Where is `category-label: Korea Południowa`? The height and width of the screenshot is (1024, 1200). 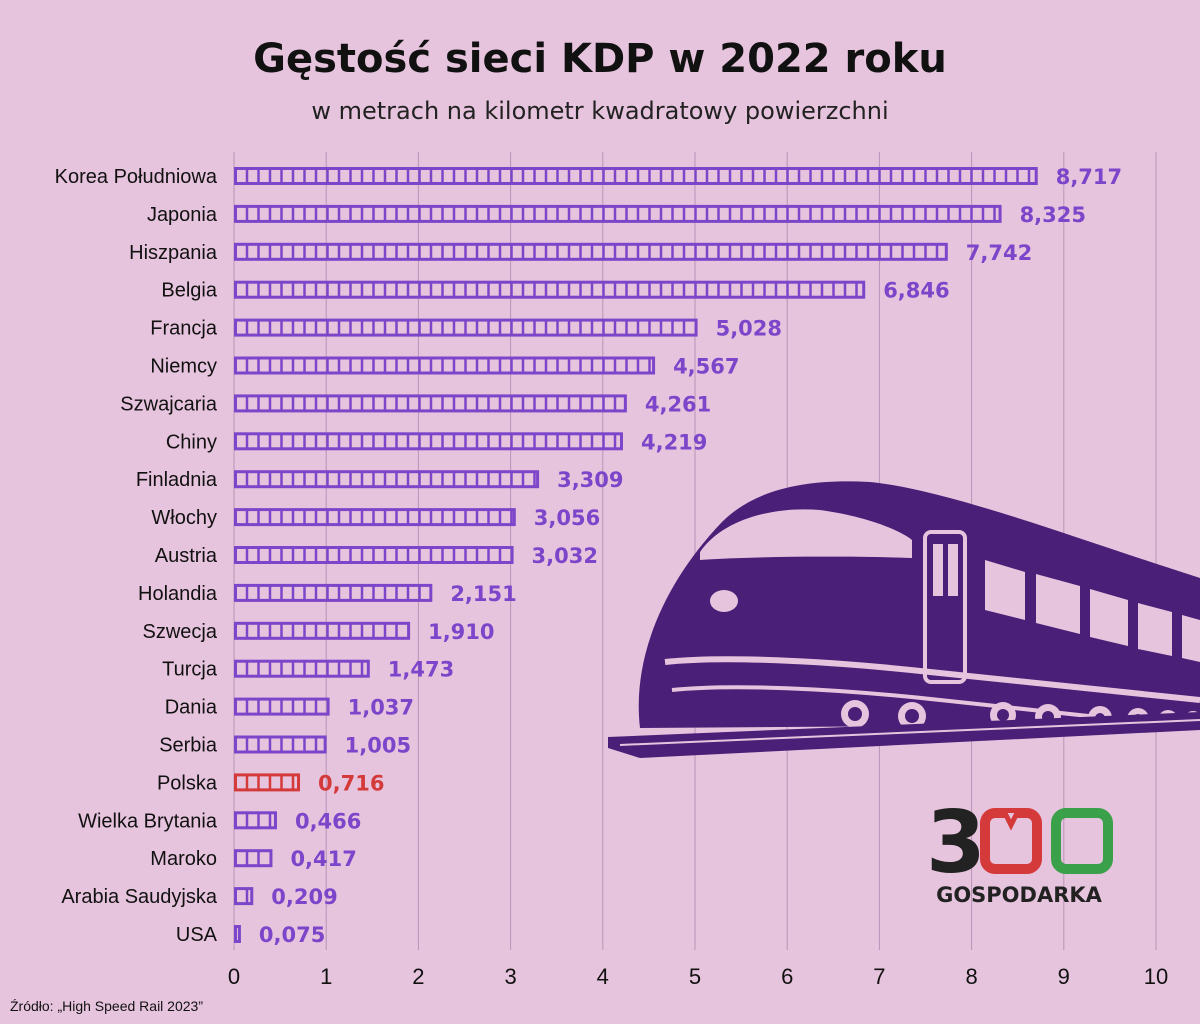 category-label: Korea Południowa is located at coordinates (136, 177).